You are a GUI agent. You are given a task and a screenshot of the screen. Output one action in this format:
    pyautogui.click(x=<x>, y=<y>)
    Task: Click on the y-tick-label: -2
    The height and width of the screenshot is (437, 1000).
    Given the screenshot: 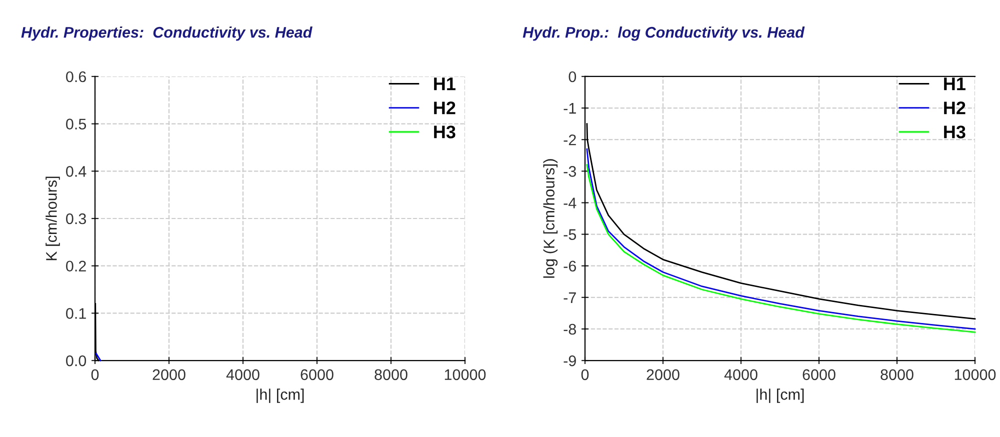 What is the action you would take?
    pyautogui.click(x=570, y=140)
    